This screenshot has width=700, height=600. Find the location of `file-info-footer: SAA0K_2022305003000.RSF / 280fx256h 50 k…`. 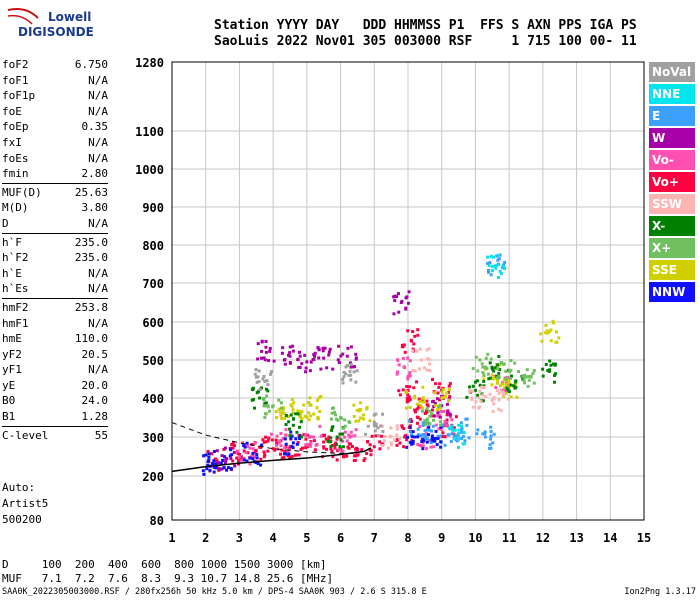

file-info-footer: SAA0K_2022305003000.RSF / 280fx256h 50 k… is located at coordinates (214, 592).